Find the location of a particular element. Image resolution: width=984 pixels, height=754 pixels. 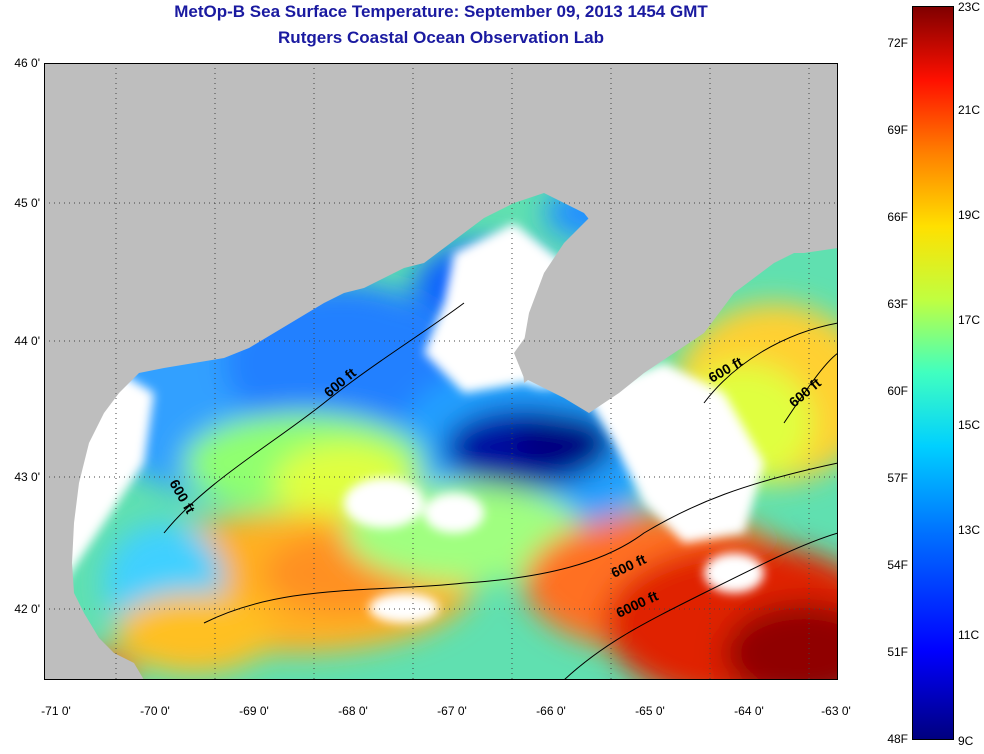

lon-label: -67 0' is located at coordinates (452, 711).